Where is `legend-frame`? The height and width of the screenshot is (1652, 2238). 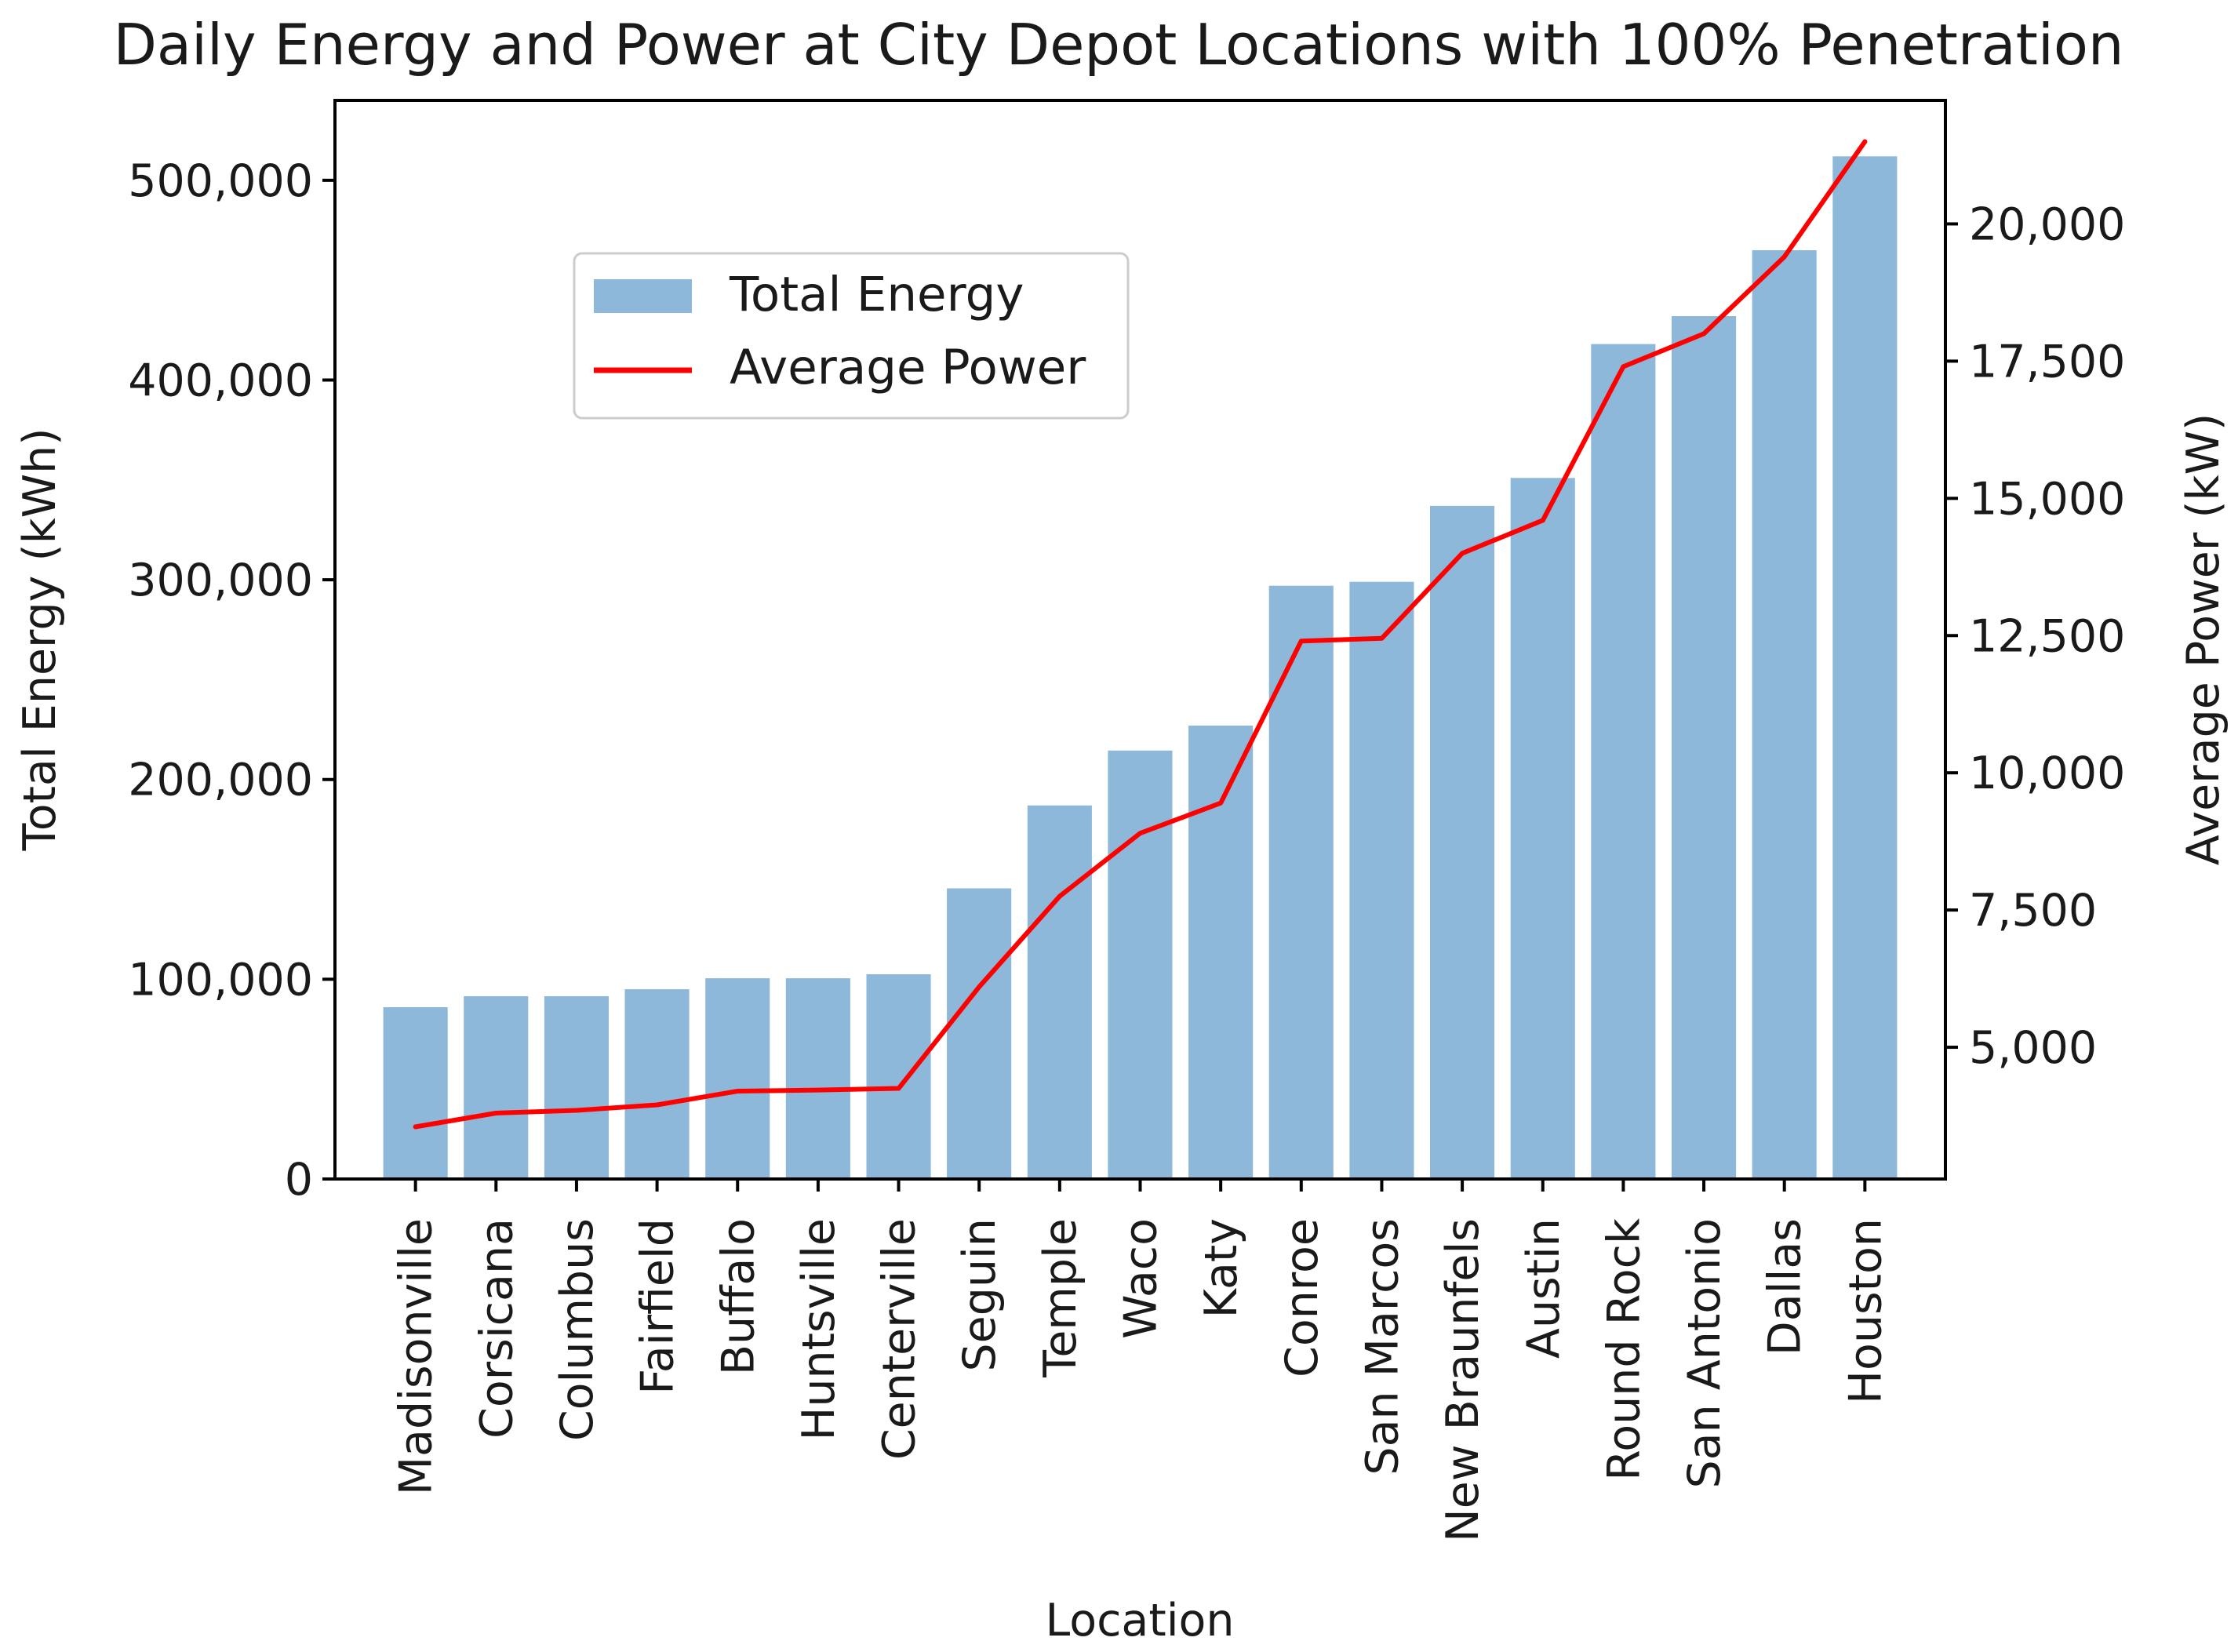
legend-frame is located at coordinates (852, 336).